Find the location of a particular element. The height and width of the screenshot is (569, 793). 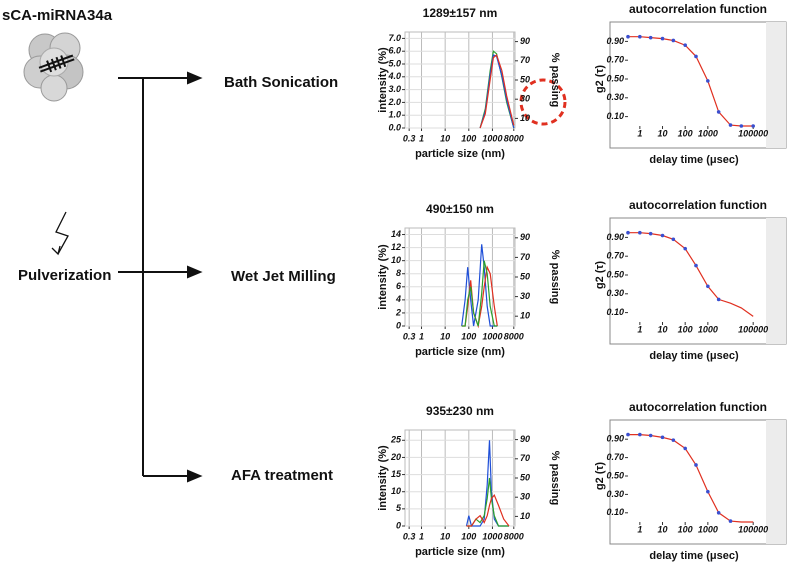

y-tick-label: 5.0 is located at coordinates (394, 63).